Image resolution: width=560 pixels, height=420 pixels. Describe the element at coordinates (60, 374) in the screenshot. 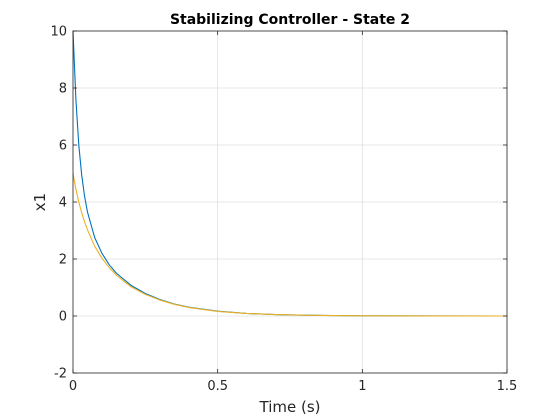

I see `y-tick-label: -2` at that location.